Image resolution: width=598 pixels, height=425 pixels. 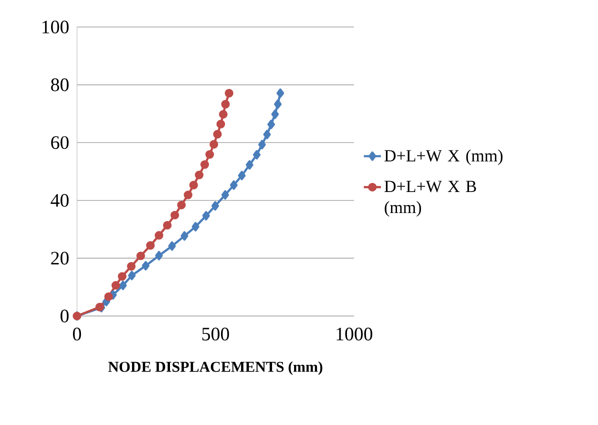 I want to click on y-tick-label: 20, so click(x=60, y=258).